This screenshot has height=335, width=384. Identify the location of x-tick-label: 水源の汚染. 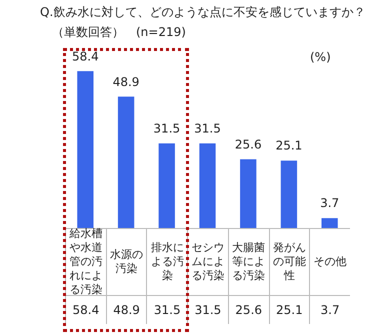
(126, 262).